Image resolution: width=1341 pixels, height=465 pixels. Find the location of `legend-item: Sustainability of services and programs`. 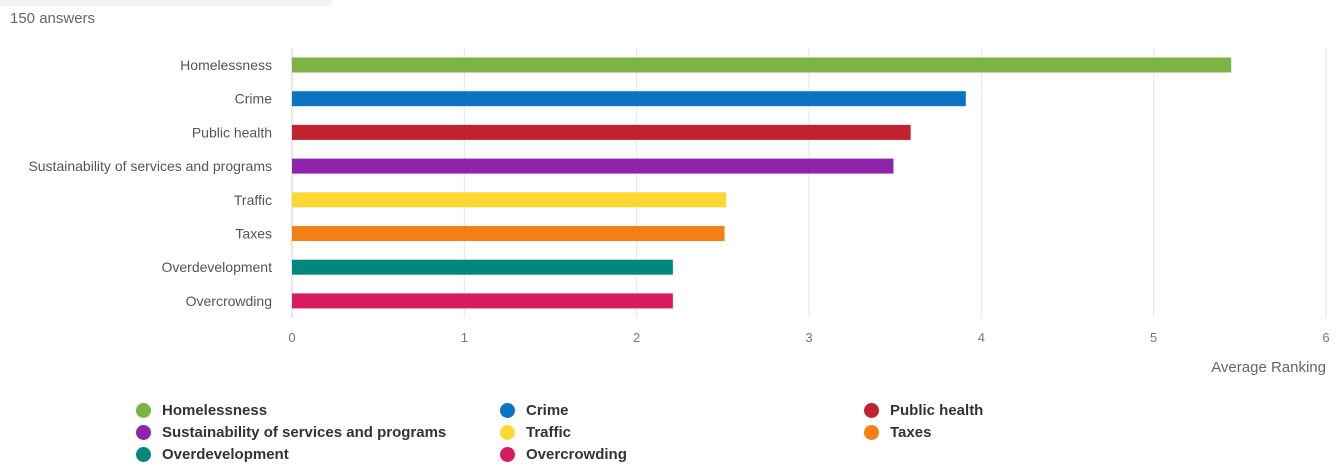

legend-item: Sustainability of services and programs is located at coordinates (318, 432).